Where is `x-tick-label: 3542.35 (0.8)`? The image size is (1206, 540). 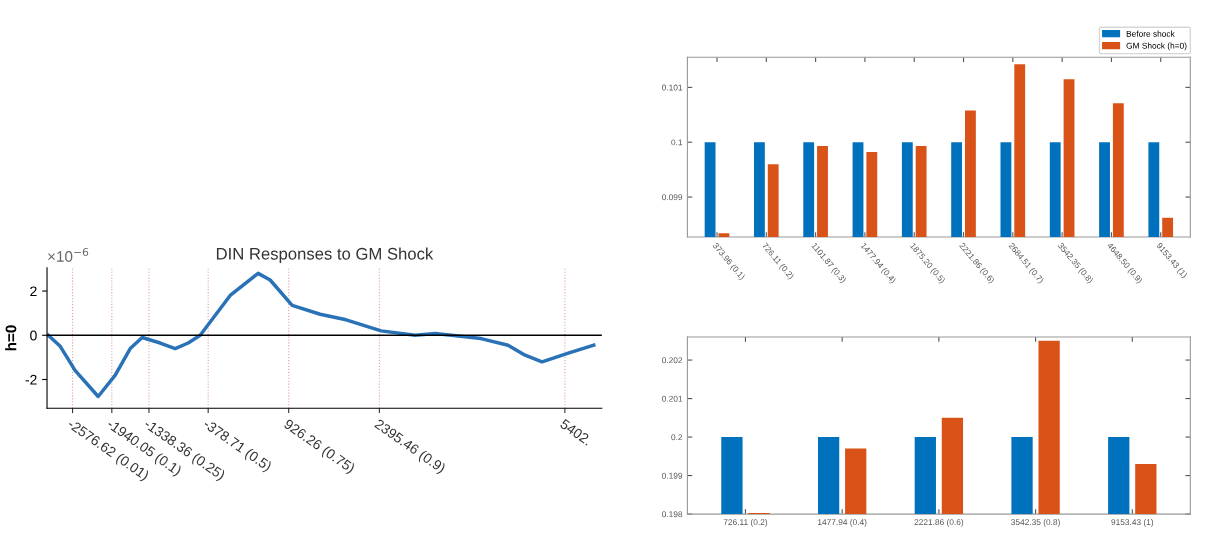 x-tick-label: 3542.35 (0.8) is located at coordinates (1035, 522).